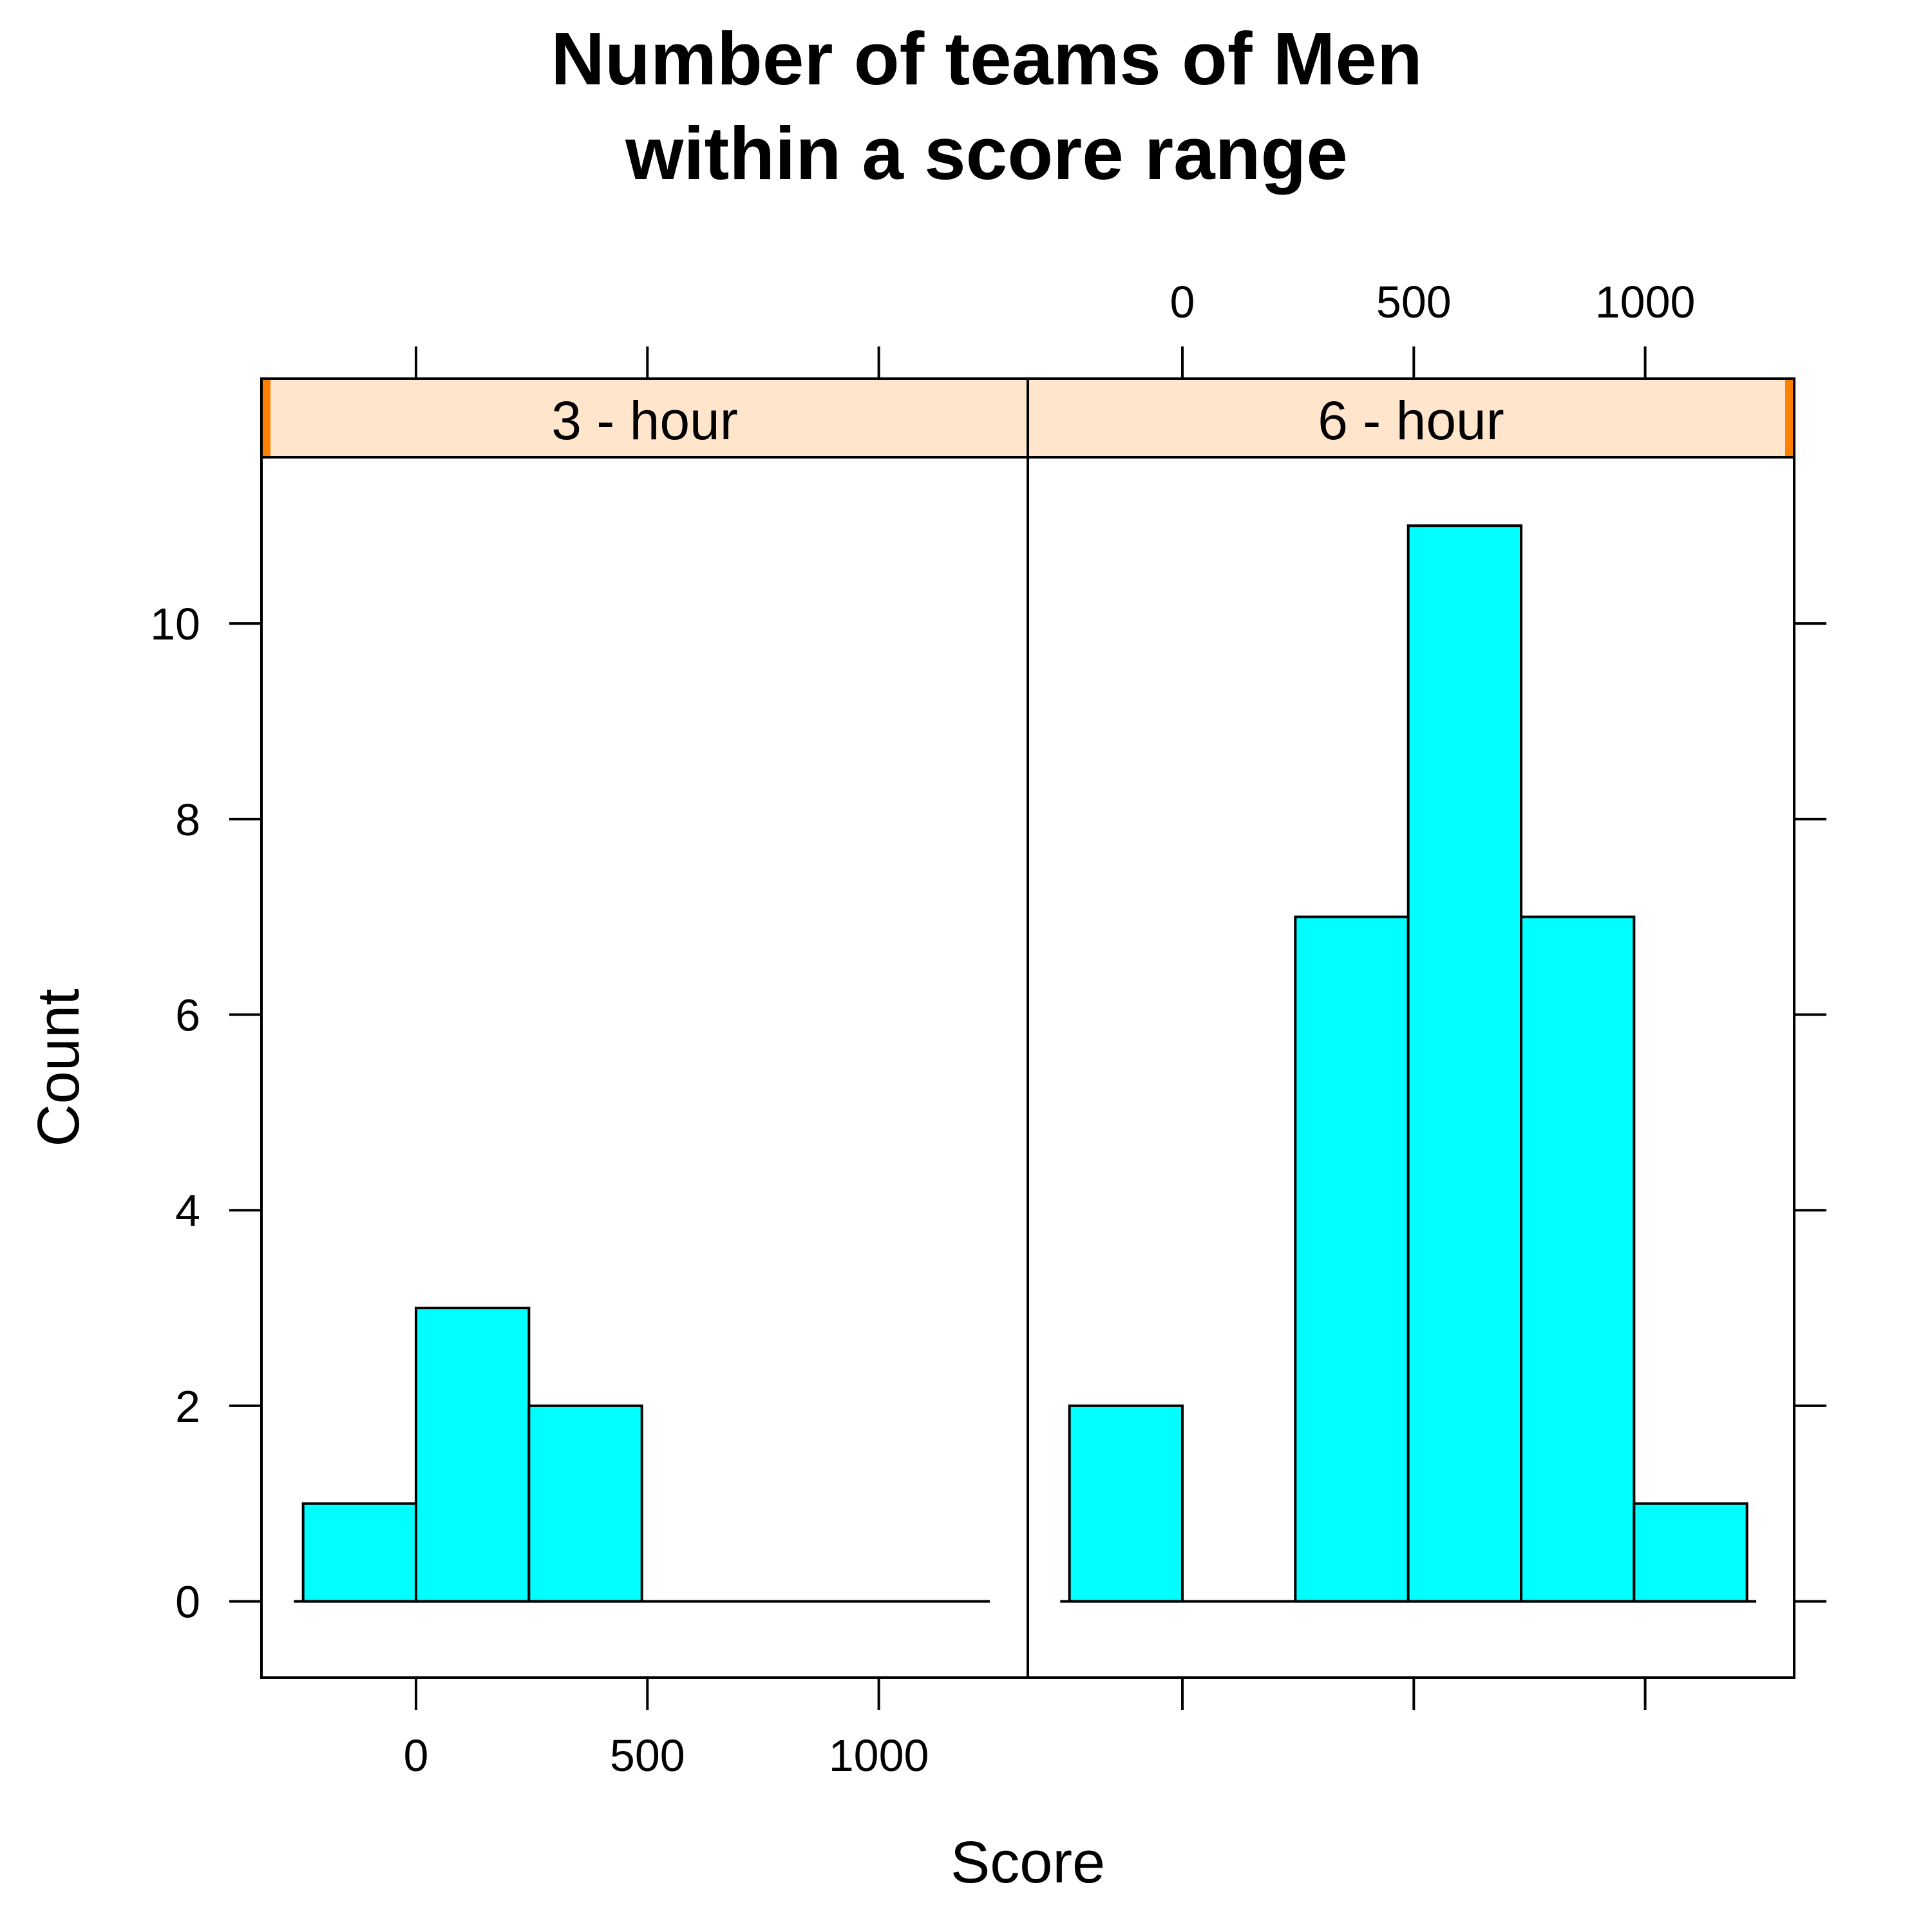 The height and width of the screenshot is (1932, 1932). What do you see at coordinates (58, 1068) in the screenshot?
I see `y-axis-title: Count` at bounding box center [58, 1068].